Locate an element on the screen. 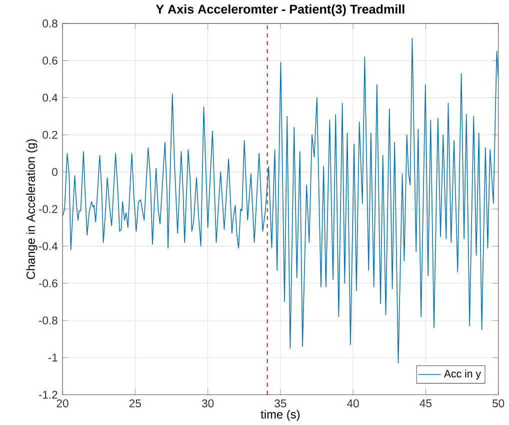 The width and height of the screenshot is (509, 425). y-tick-label: 0 is located at coordinates (55, 172).